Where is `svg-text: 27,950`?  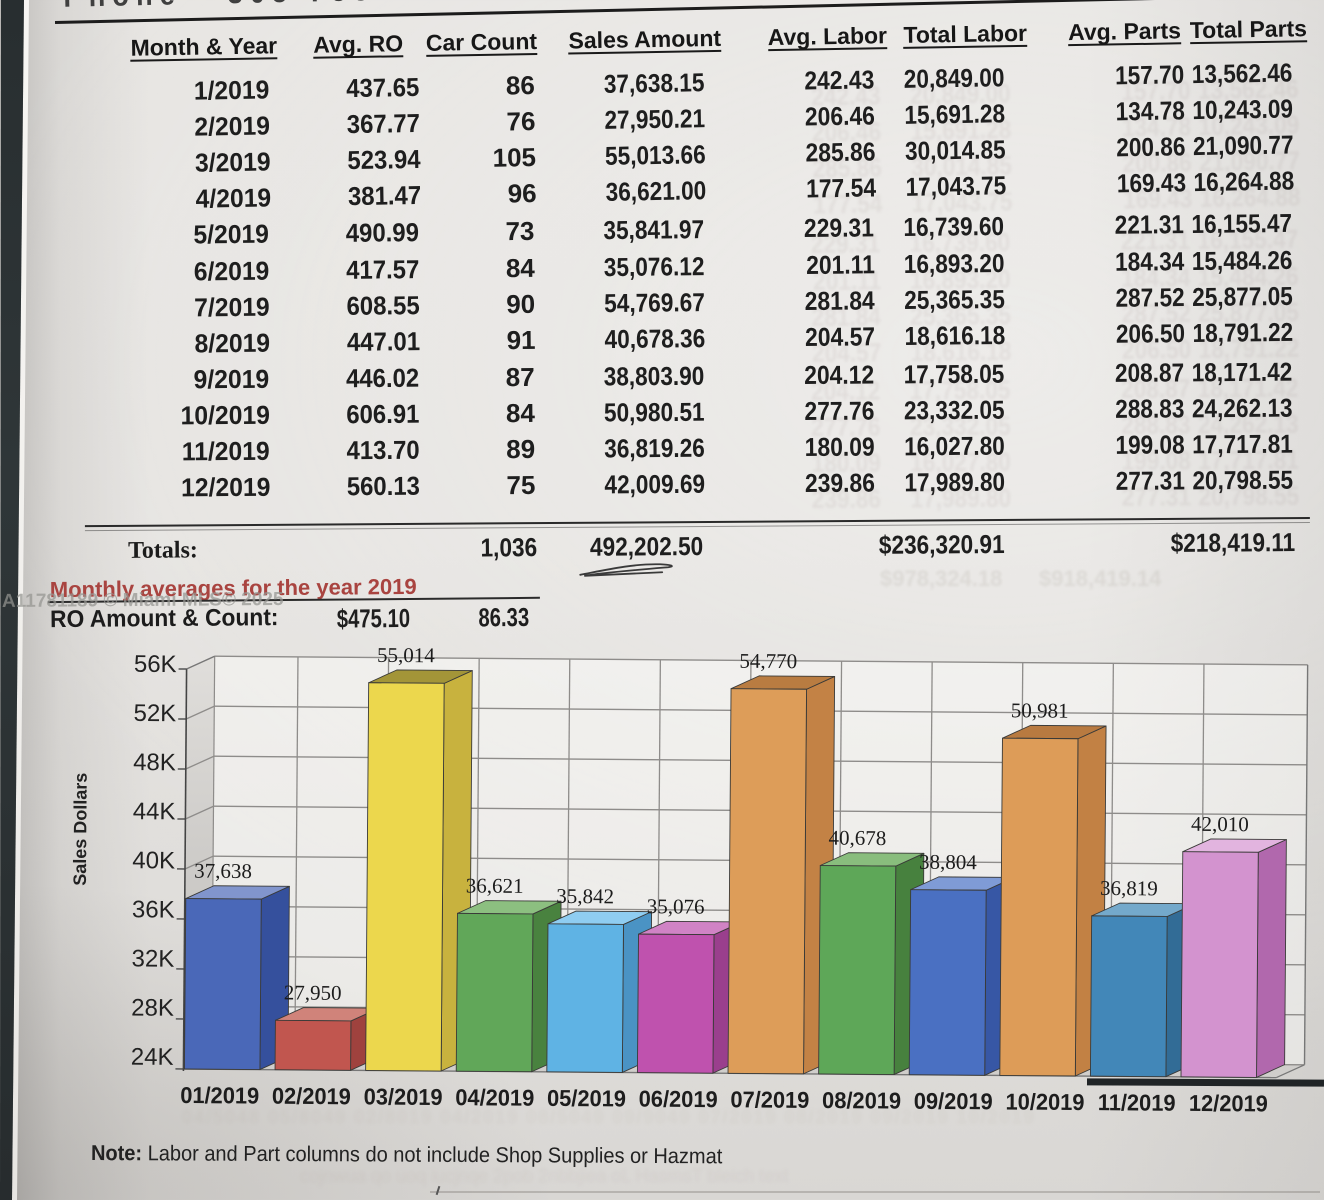 svg-text: 27,950 is located at coordinates (313, 992).